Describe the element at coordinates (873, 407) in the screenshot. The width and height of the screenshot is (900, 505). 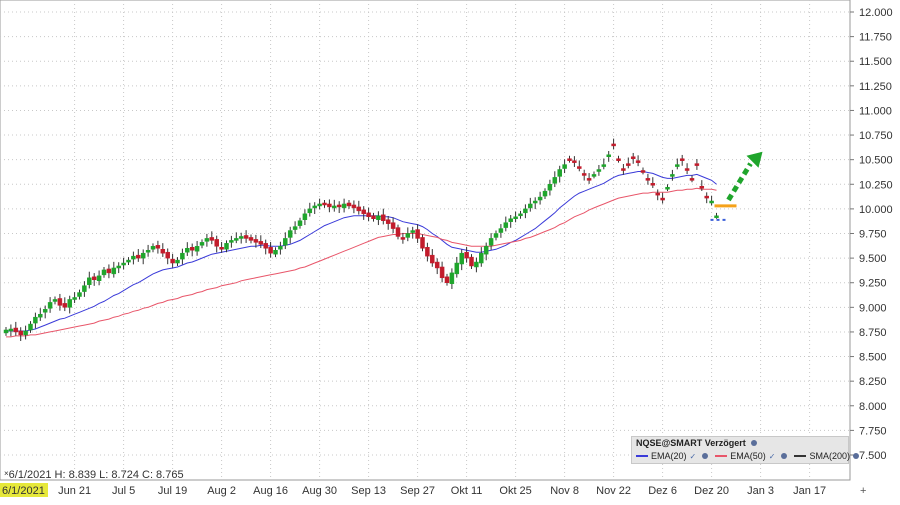
I see `y-tick-label: 8.000` at that location.